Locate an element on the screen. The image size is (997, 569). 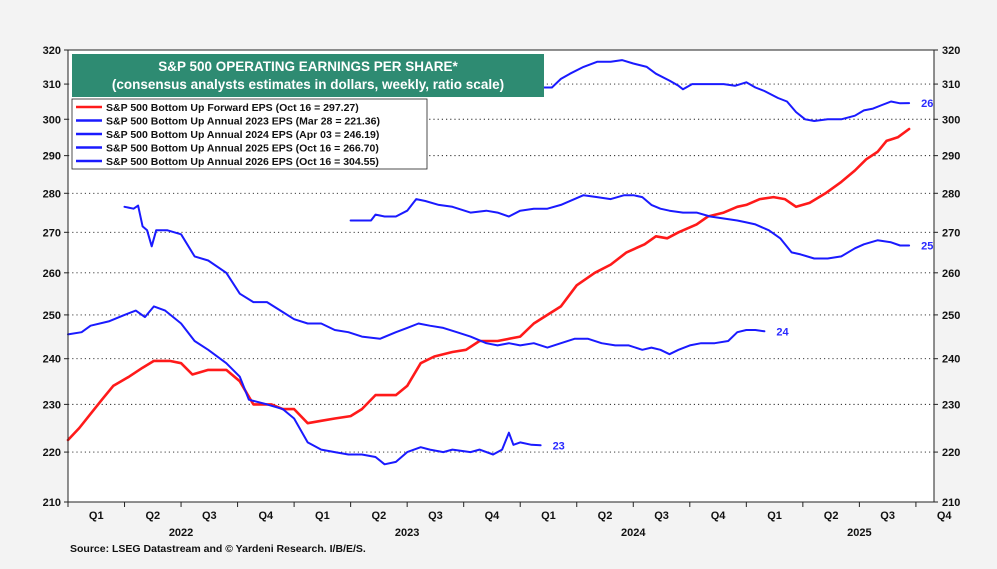
x-year-label: 2025 is located at coordinates (859, 533).